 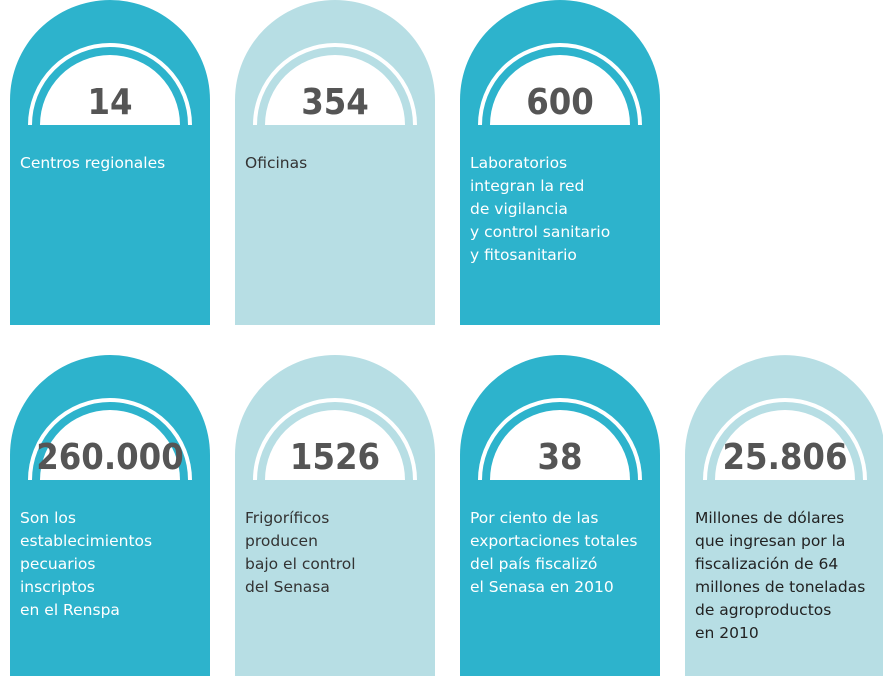 What do you see at coordinates (300, 564) in the screenshot?
I see `card-text: bajo el control` at bounding box center [300, 564].